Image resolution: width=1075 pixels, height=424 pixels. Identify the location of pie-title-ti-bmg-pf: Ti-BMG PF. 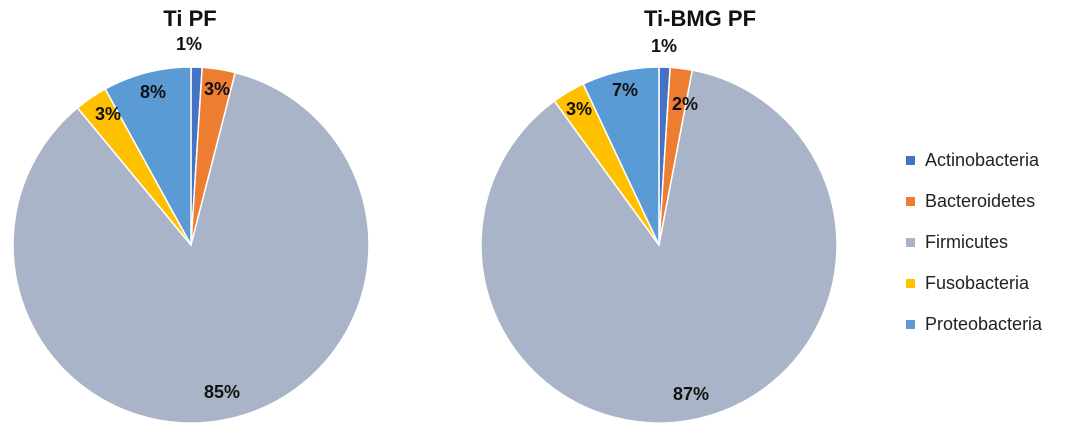
(700, 18).